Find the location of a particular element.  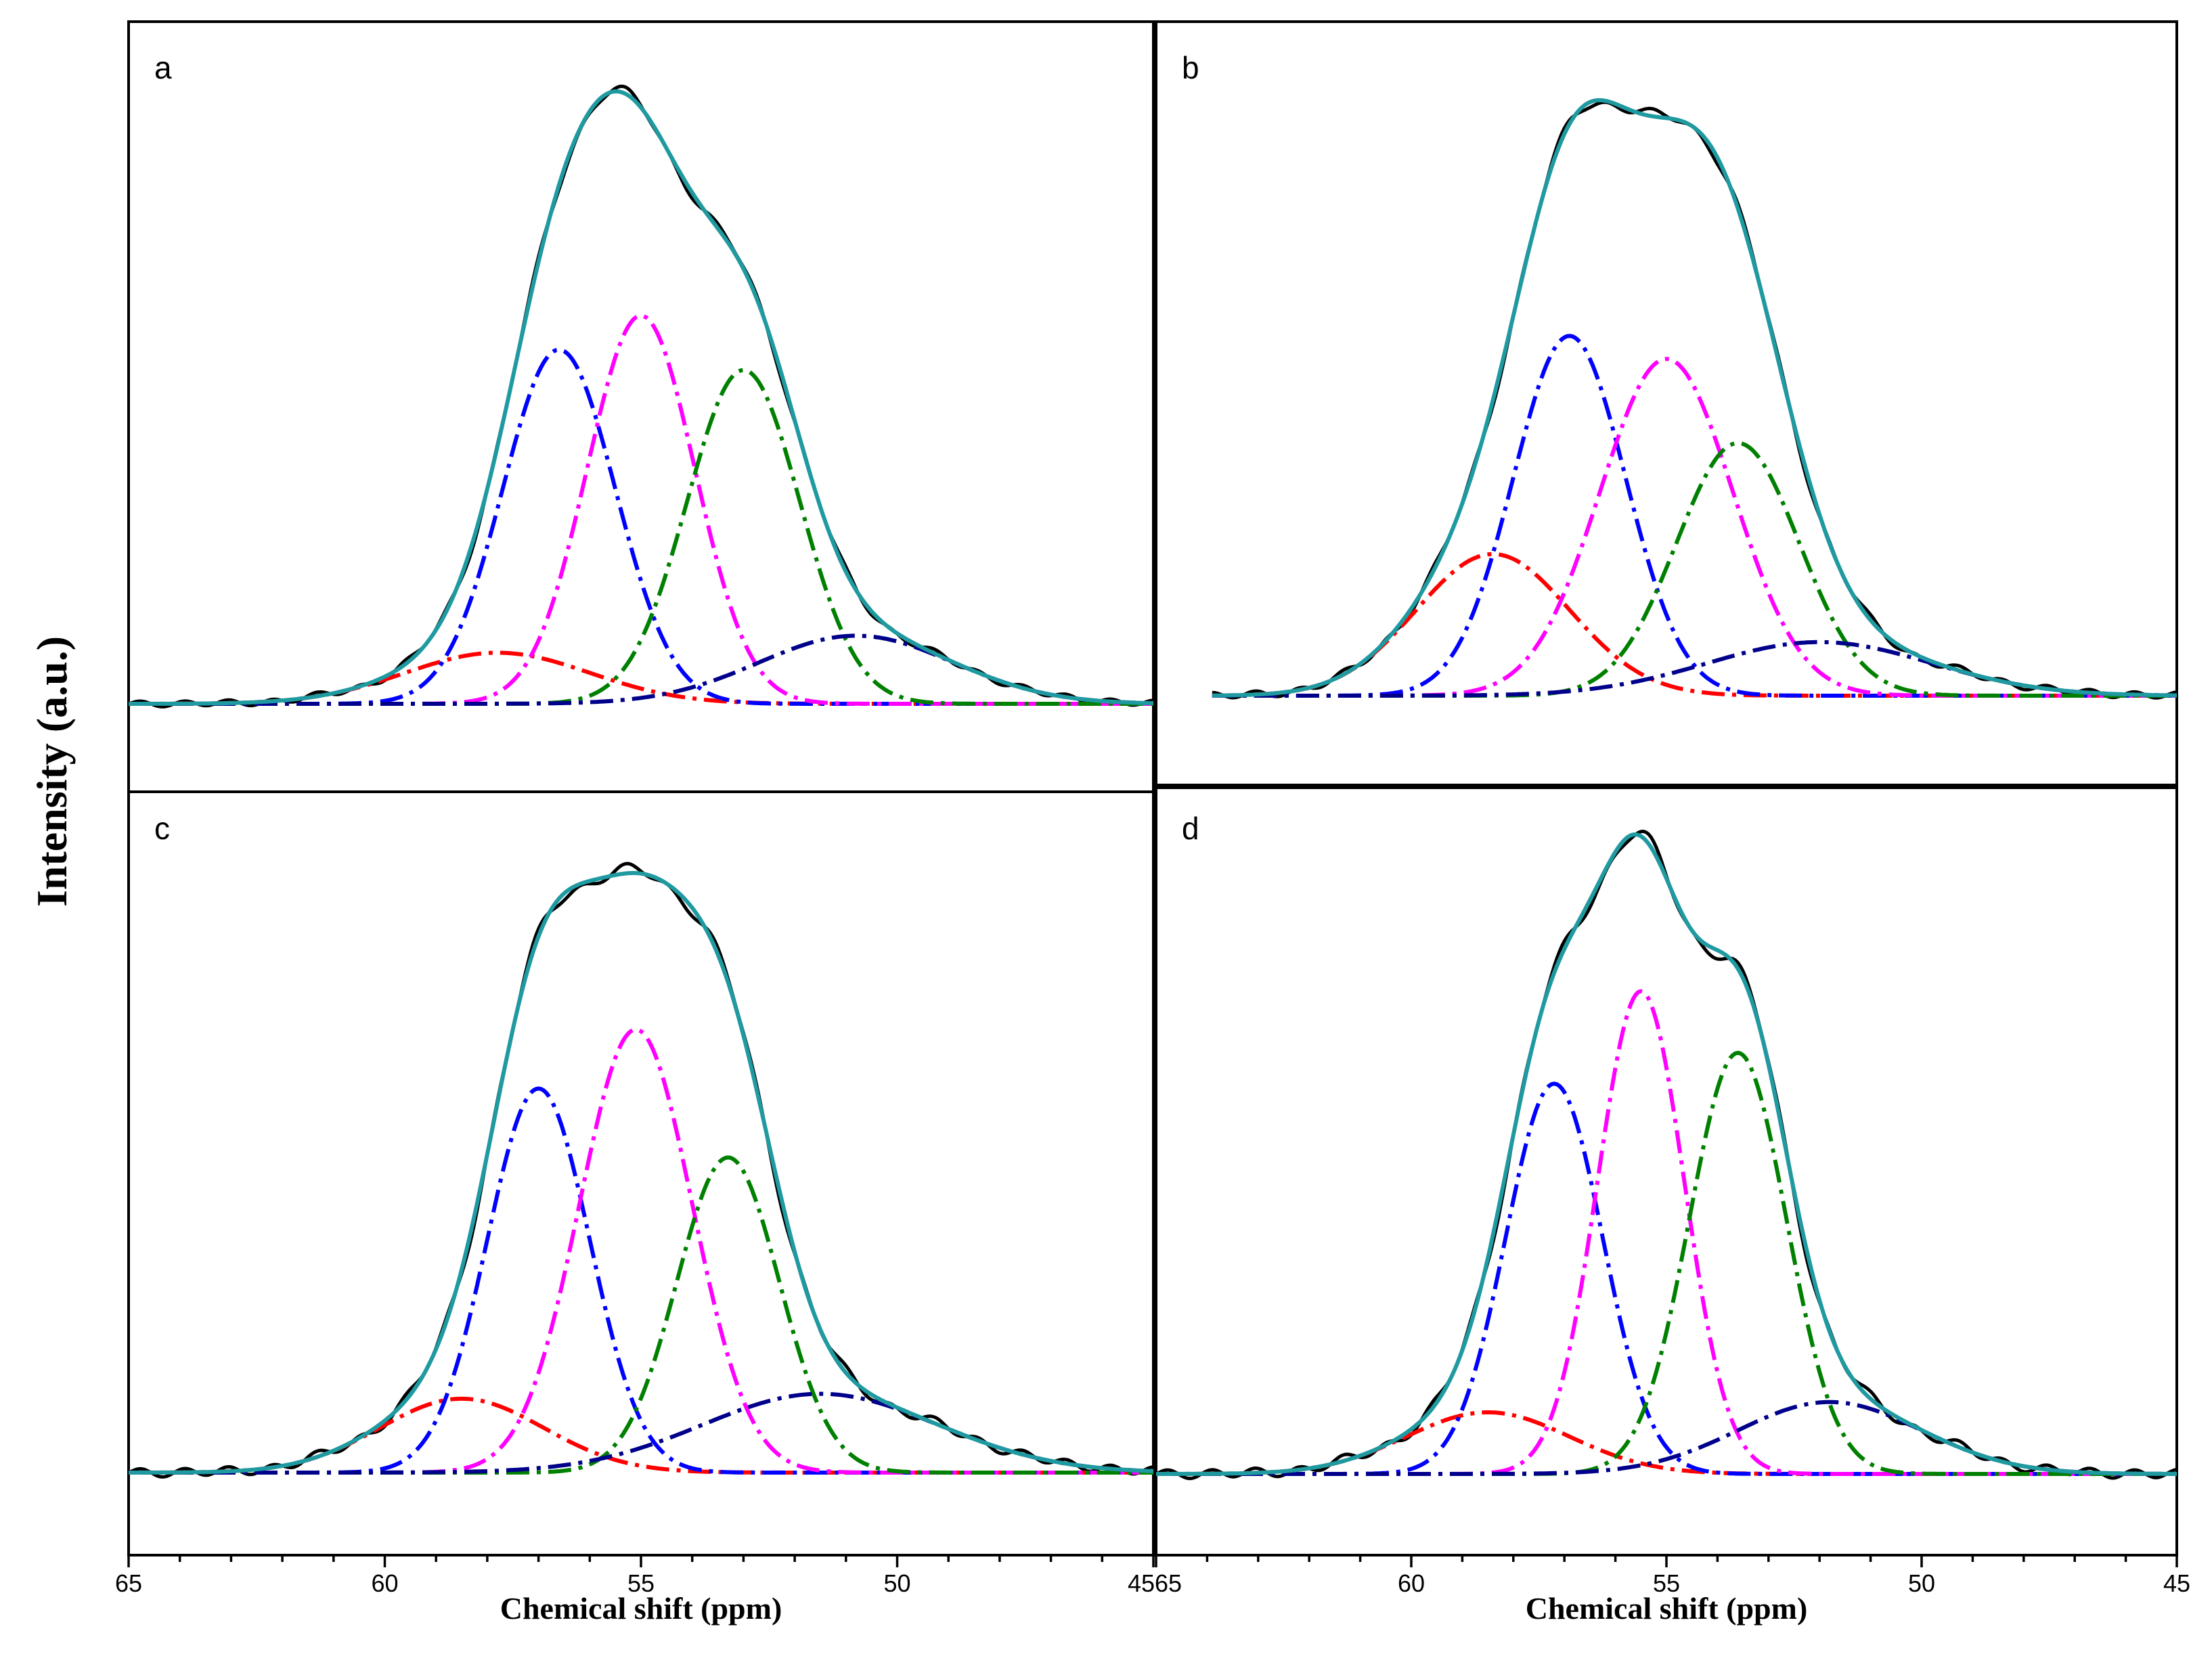

panel-c-peak-red is located at coordinates (641, 1435).